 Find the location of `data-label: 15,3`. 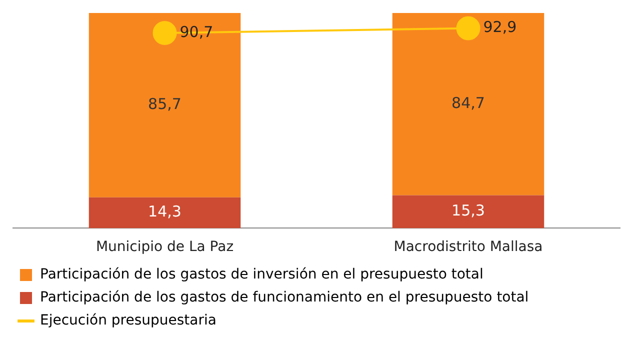

data-label: 15,3 is located at coordinates (468, 211).